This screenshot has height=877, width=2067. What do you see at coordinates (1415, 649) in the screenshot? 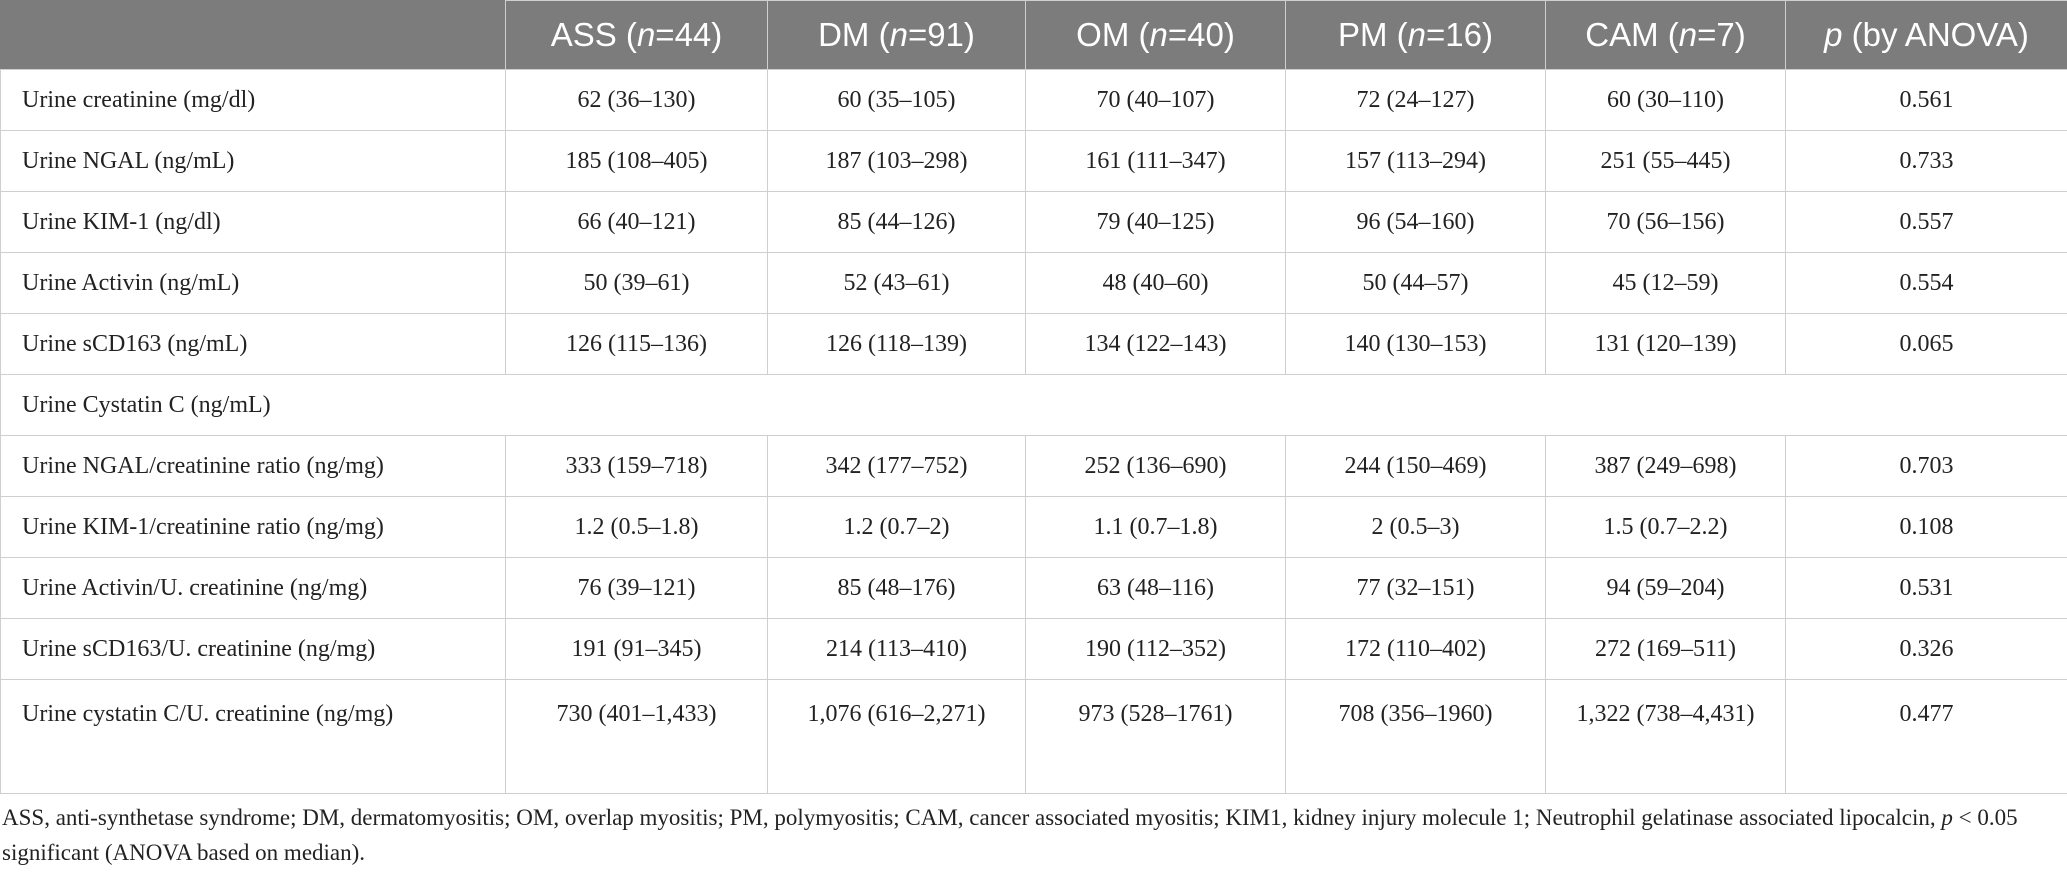
I see `table-cell: 172 (110–402)` at bounding box center [1415, 649].